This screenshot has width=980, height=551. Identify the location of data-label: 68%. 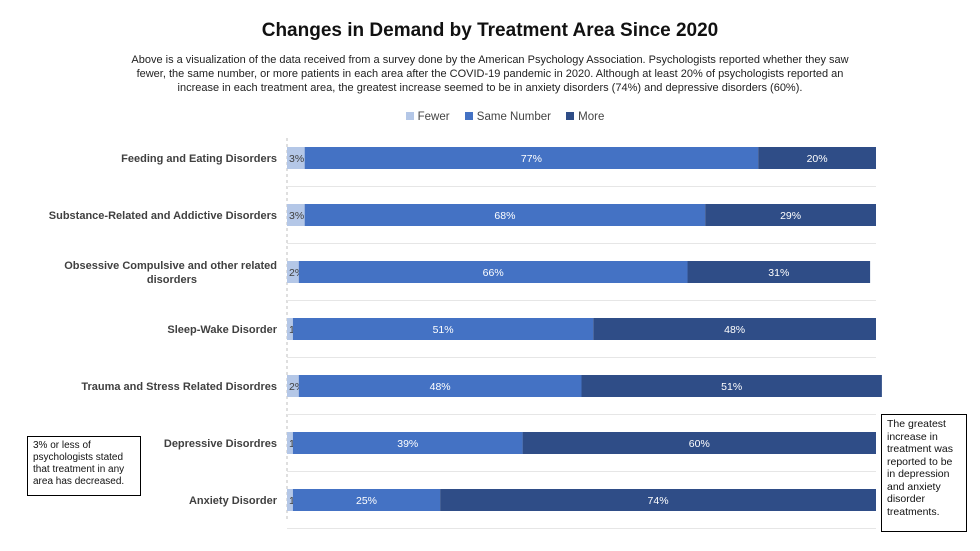
(504, 216).